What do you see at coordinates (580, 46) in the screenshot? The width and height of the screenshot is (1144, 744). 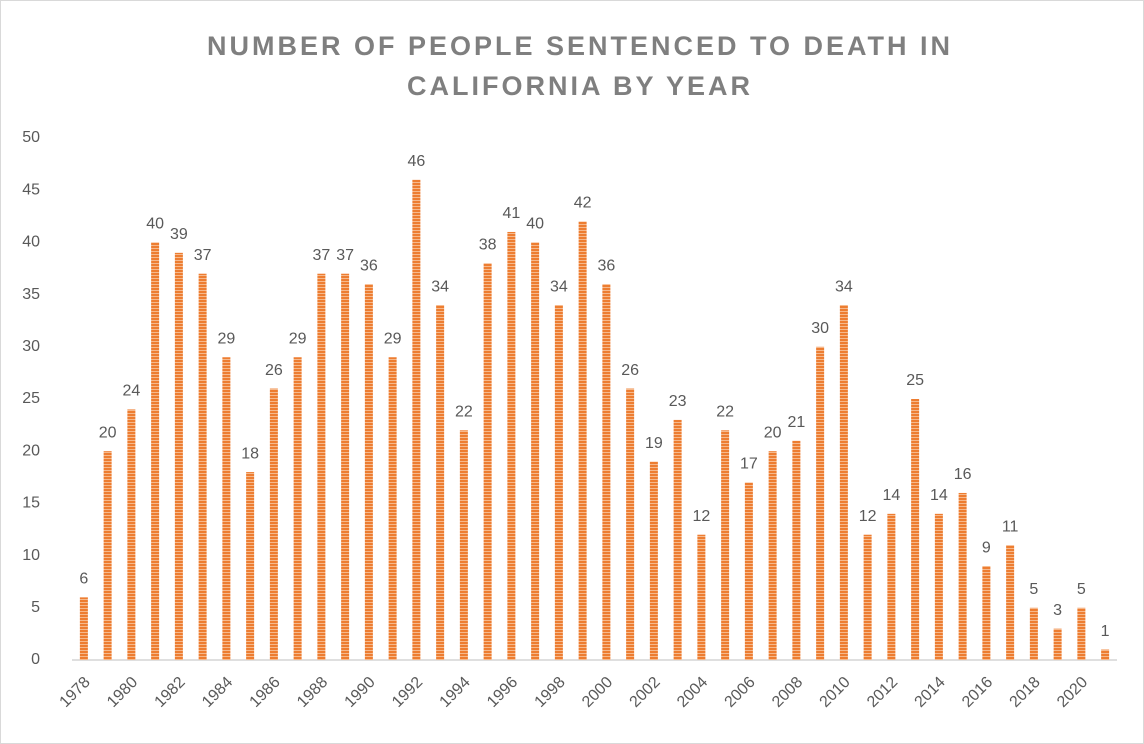 I see `chart-title: NUMBER OF PEOPLE SENTENCED TO DEATH IN` at bounding box center [580, 46].